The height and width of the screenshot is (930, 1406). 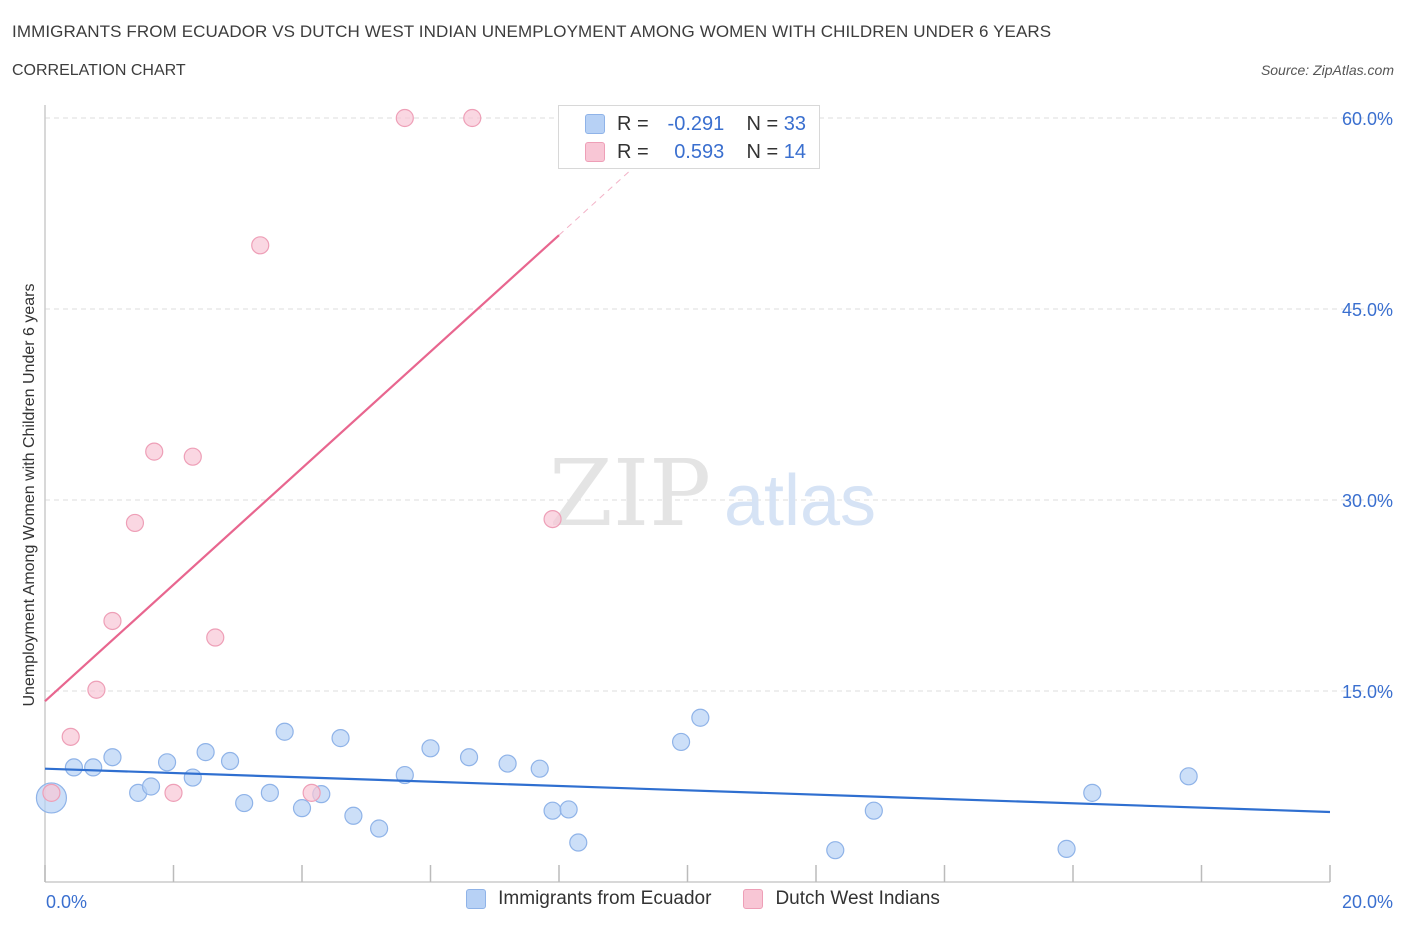 I want to click on y-tick-label: 15.0%, so click(x=1367, y=692).